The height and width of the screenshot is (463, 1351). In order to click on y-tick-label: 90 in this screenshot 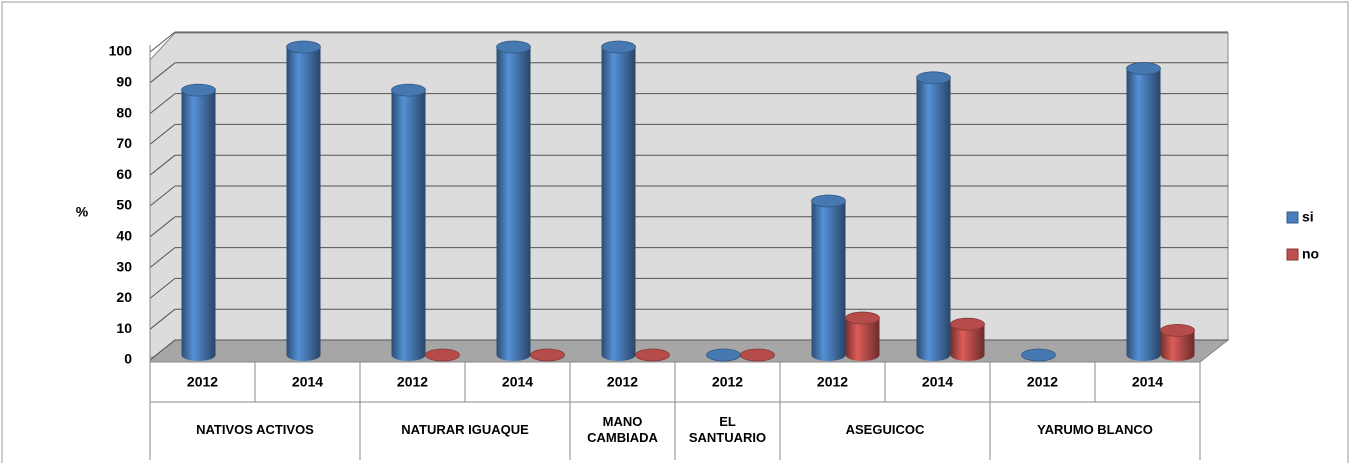, I will do `click(124, 82)`.